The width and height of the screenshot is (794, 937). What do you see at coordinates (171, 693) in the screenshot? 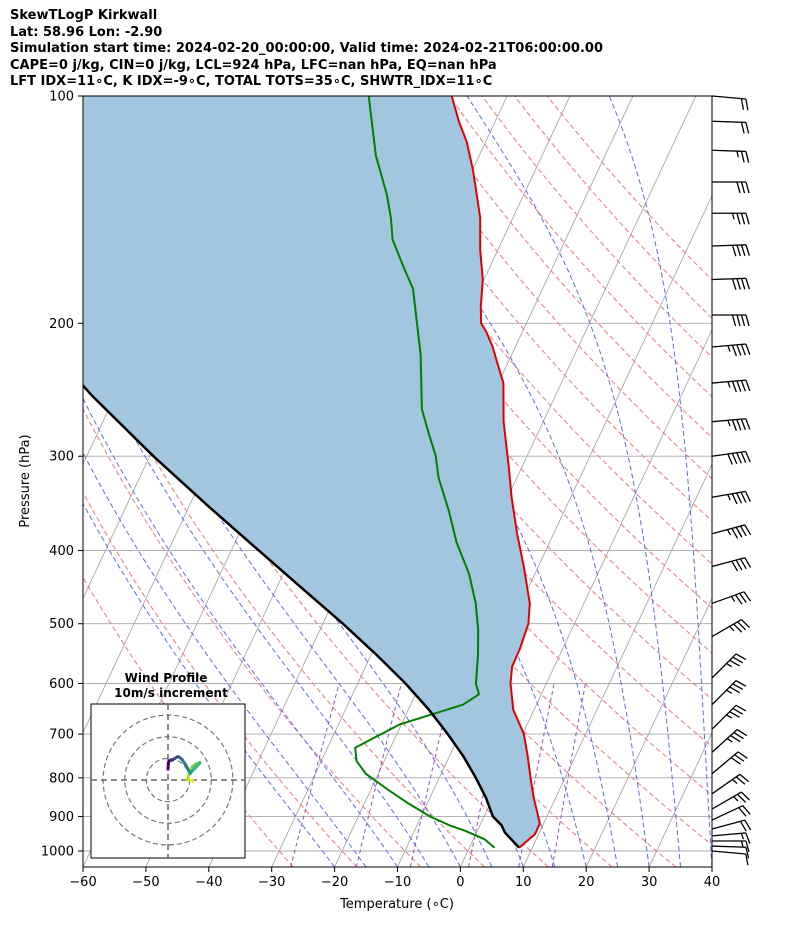
I see `hodograph-subtitle: 10m/s increment` at bounding box center [171, 693].